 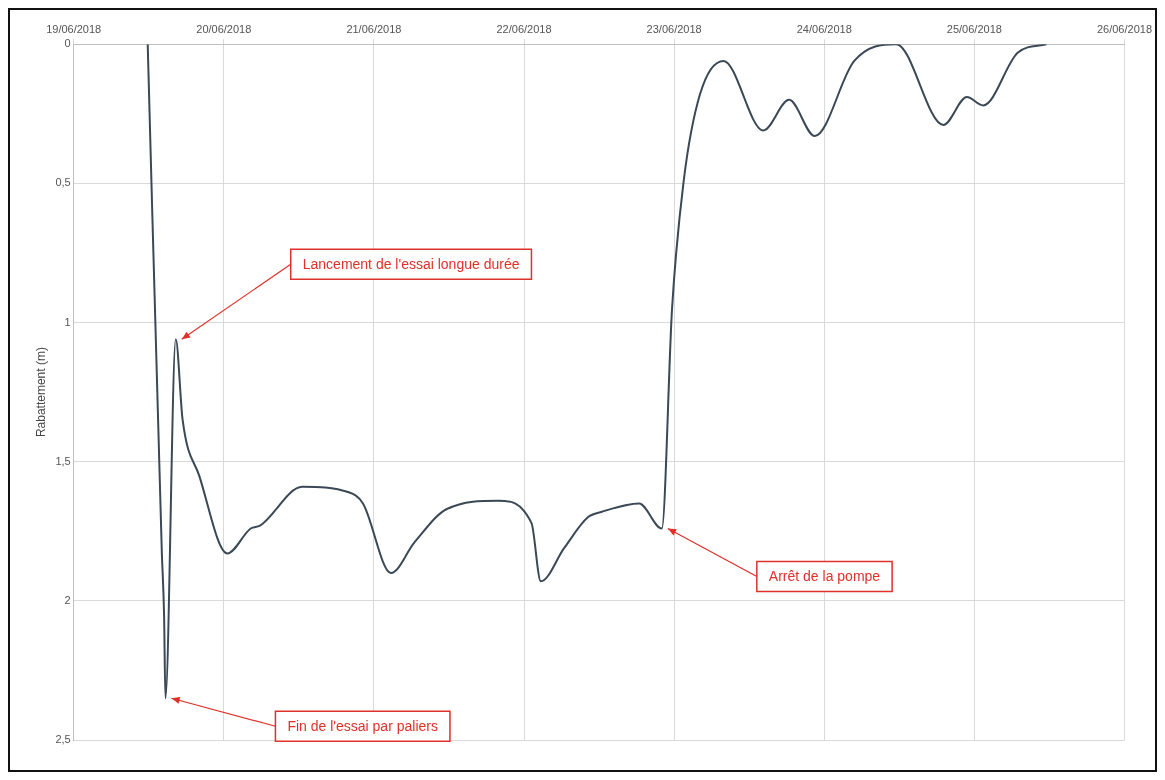 What do you see at coordinates (974, 28) in the screenshot?
I see `x-tick-label: 25/06/2018` at bounding box center [974, 28].